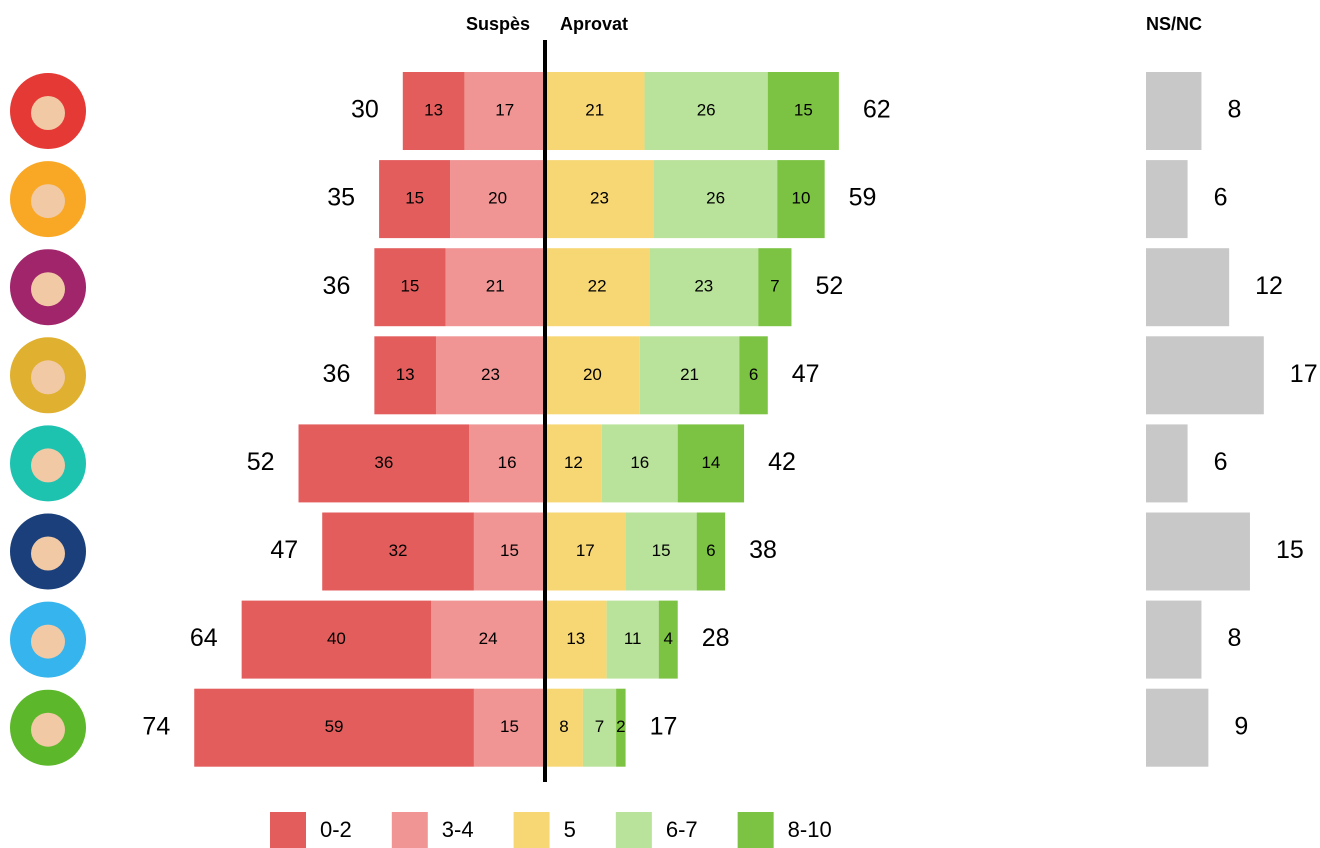  I want to click on right-total: 38, so click(763, 550).